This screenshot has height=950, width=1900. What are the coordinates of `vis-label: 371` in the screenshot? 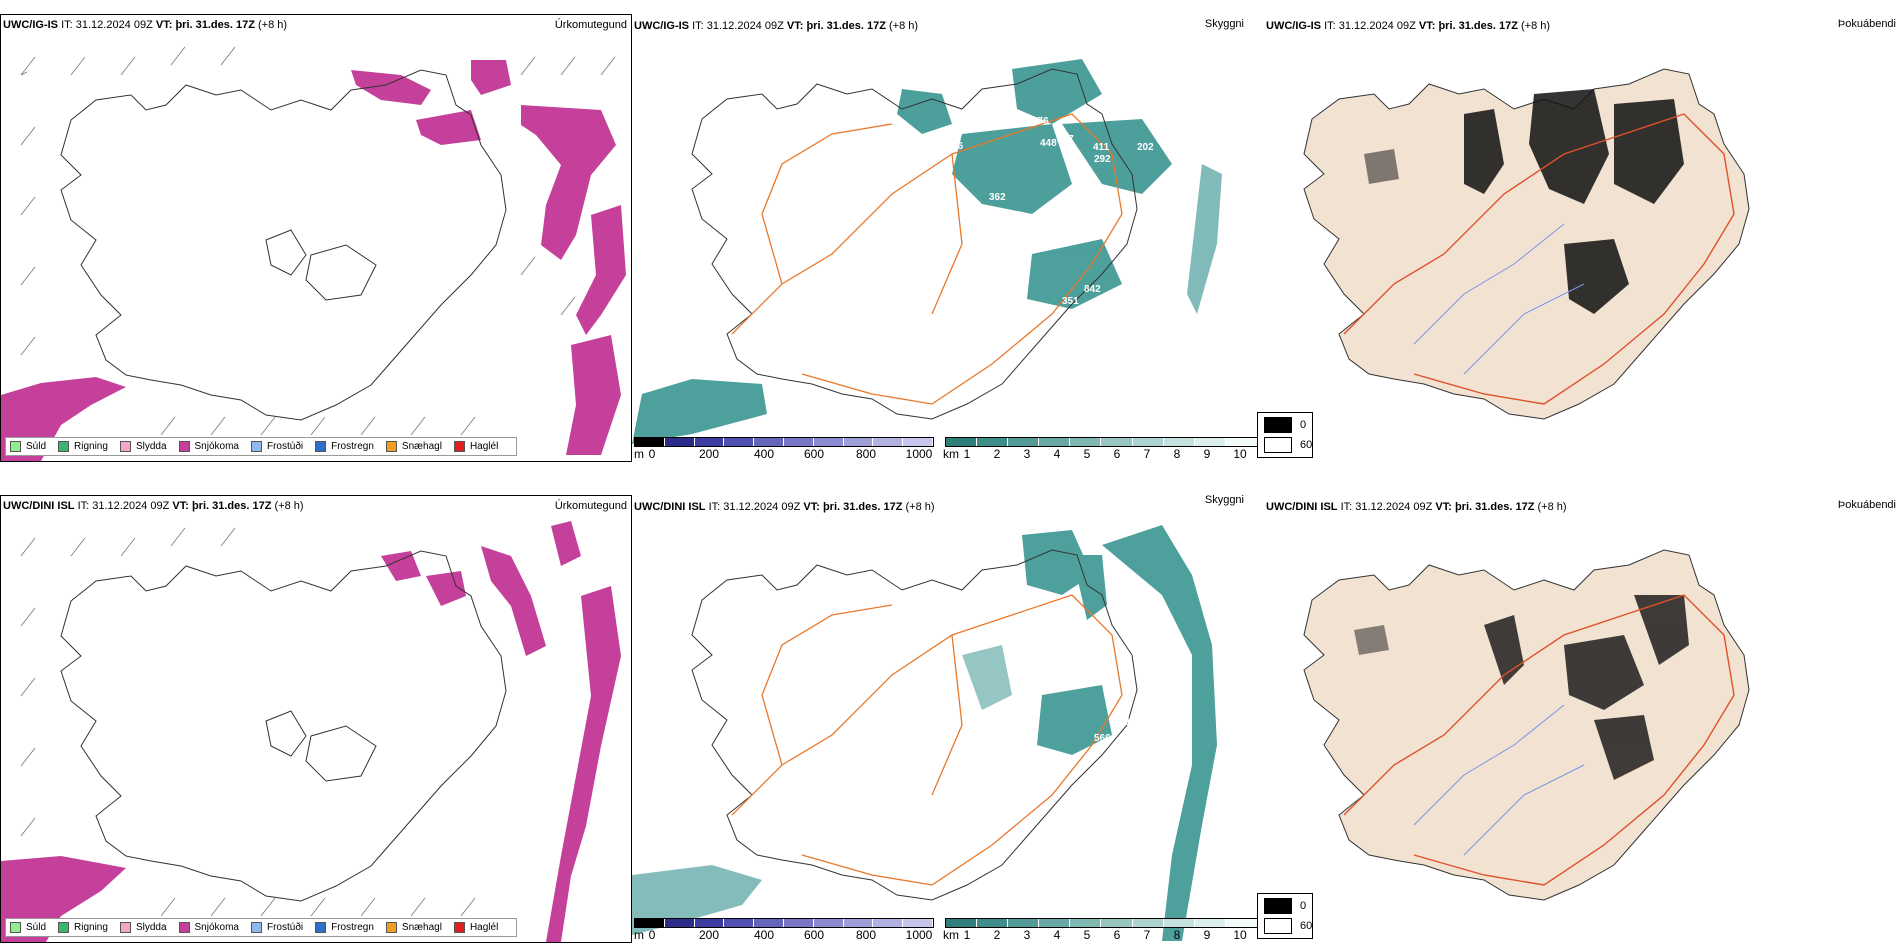 It's located at (1122, 722).